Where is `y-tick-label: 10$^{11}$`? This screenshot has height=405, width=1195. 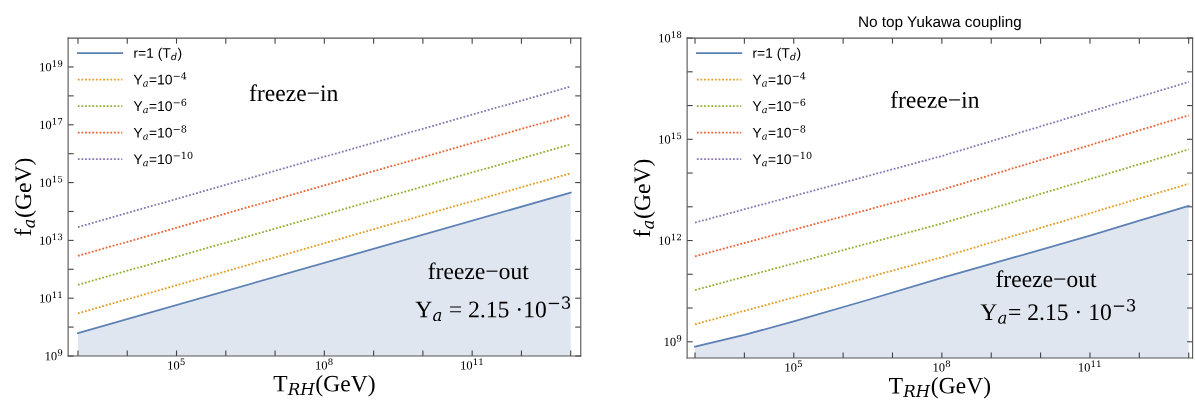
y-tick-label: 10$^{11}$ is located at coordinates (51, 297).